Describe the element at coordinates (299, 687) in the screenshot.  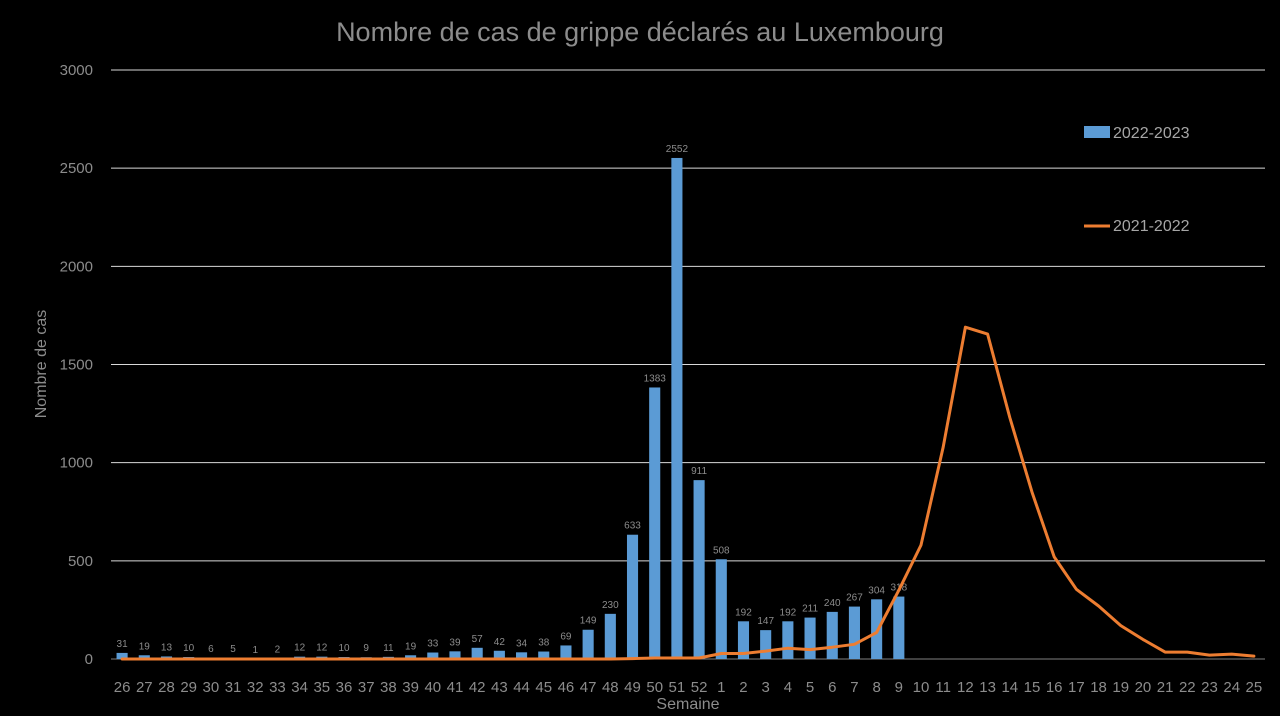
I see `x-tick-label: 34` at that location.